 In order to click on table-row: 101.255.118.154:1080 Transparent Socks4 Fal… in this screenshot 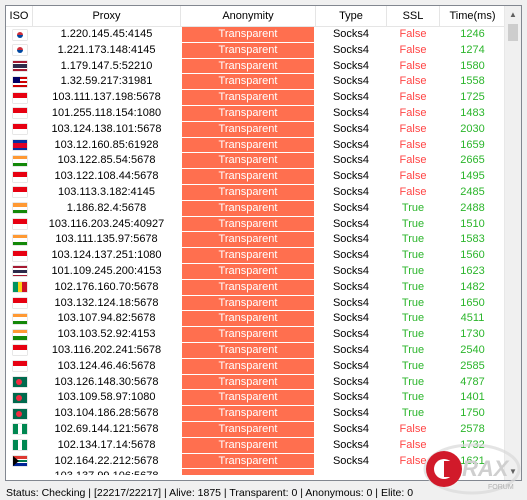, I will do `click(256, 113)`.